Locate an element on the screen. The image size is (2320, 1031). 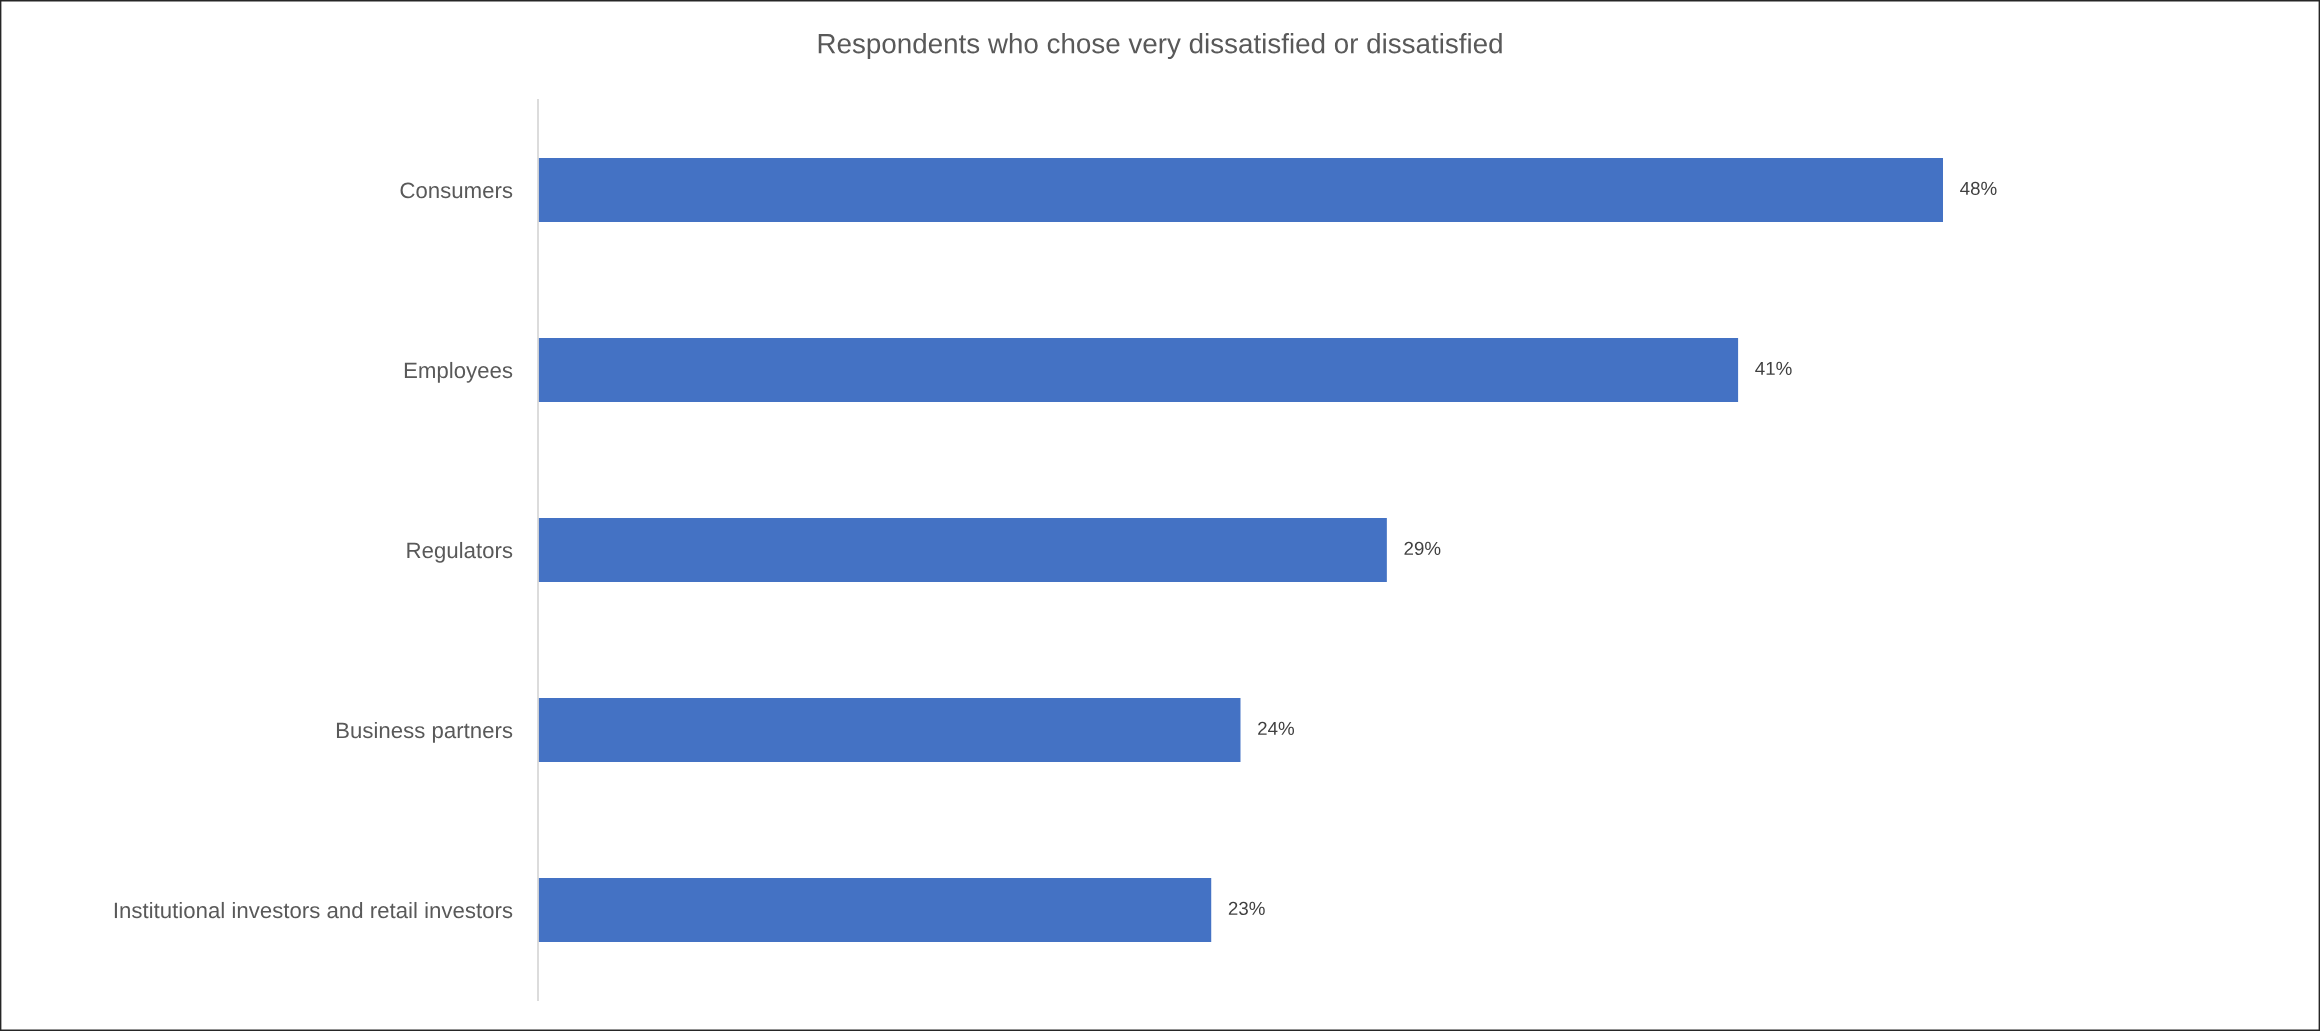
data-label: 48% is located at coordinates (1978, 188).